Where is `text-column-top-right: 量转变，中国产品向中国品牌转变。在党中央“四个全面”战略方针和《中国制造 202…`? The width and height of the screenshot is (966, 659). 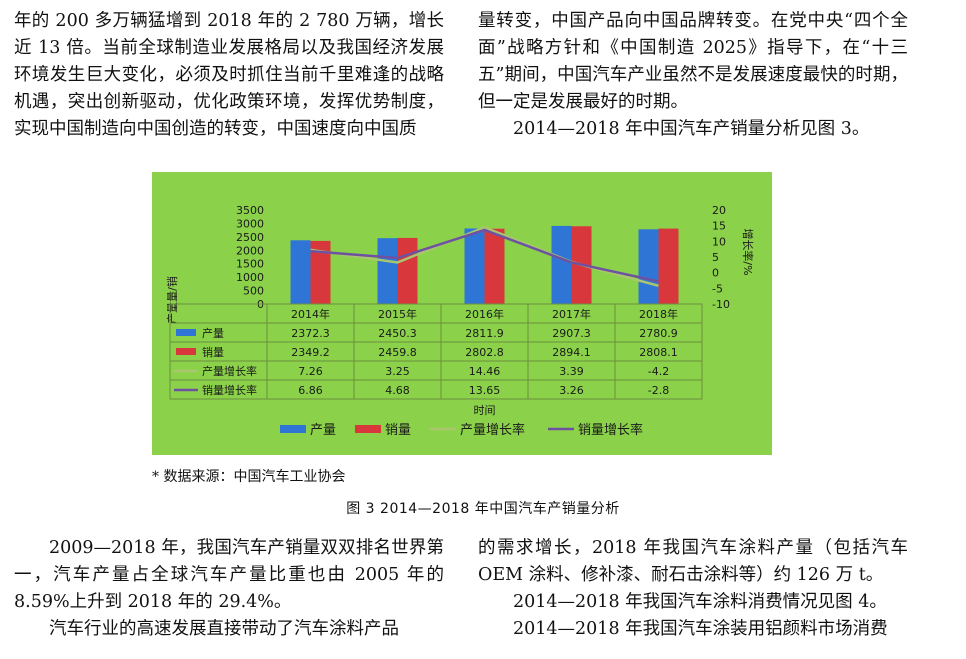 text-column-top-right: 量转变，中国产品向中国品牌转变。在党中央“四个全面”战略方针和《中国制造 202… is located at coordinates (693, 75).